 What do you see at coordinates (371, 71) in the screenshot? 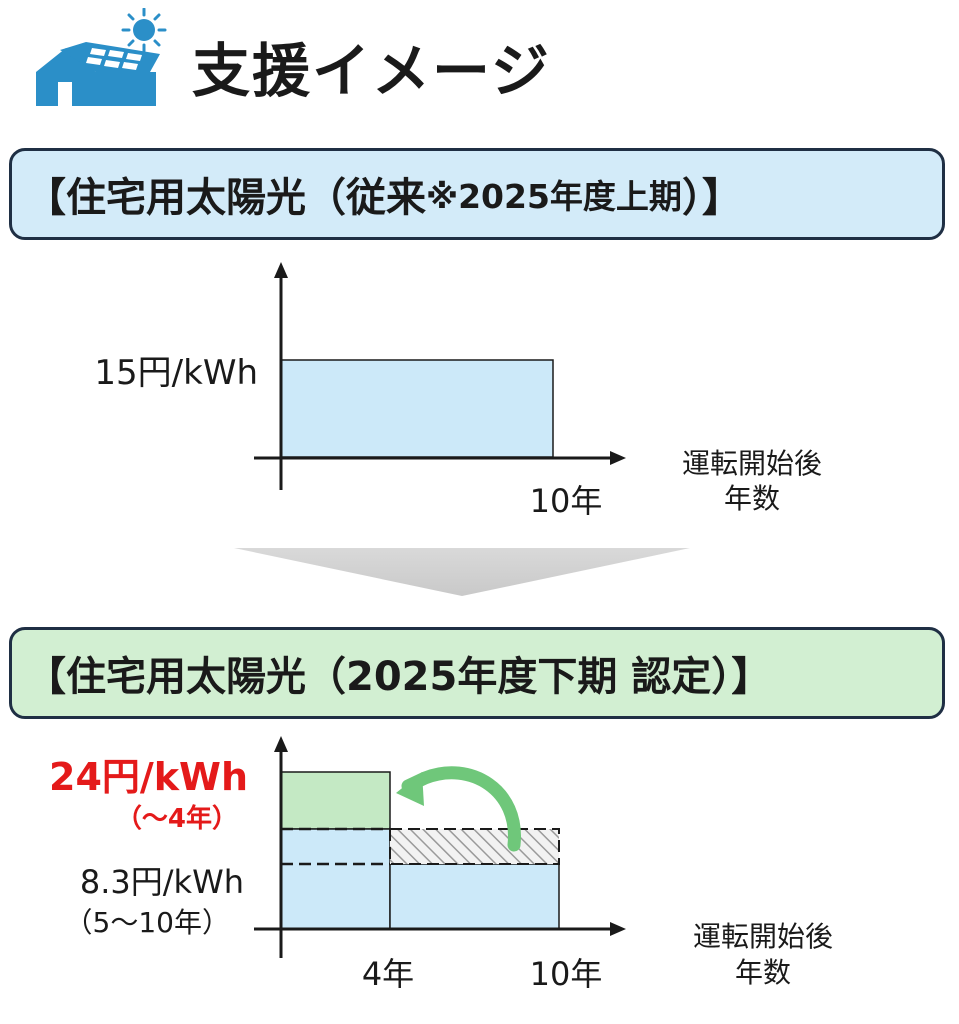
I see `page-title: 支援イメージ` at bounding box center [371, 71].